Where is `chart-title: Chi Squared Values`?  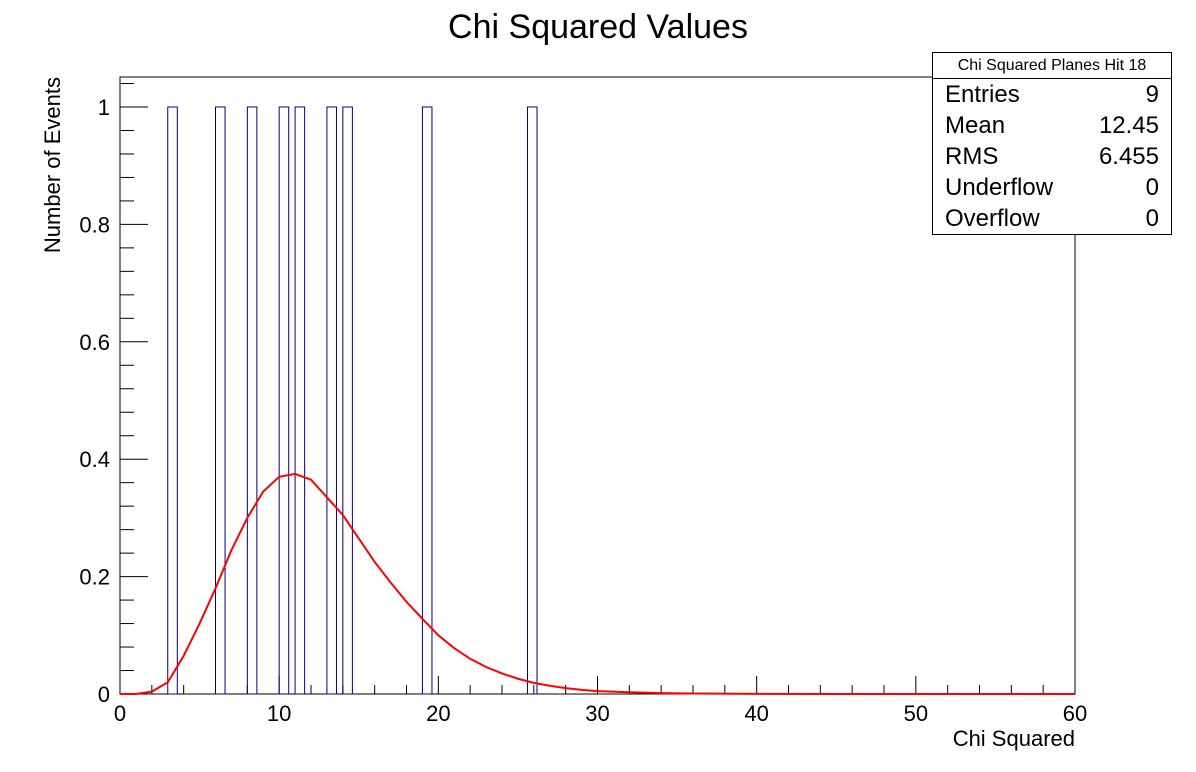 chart-title: Chi Squared Values is located at coordinates (598, 27).